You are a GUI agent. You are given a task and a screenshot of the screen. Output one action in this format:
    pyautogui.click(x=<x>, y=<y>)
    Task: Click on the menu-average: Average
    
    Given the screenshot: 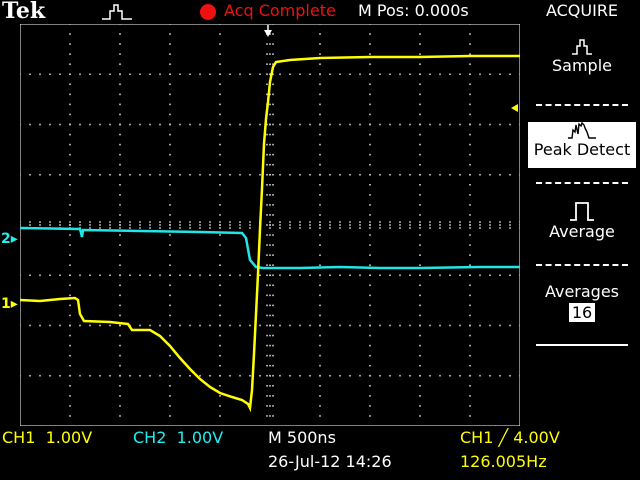 What is the action you would take?
    pyautogui.click(x=582, y=226)
    